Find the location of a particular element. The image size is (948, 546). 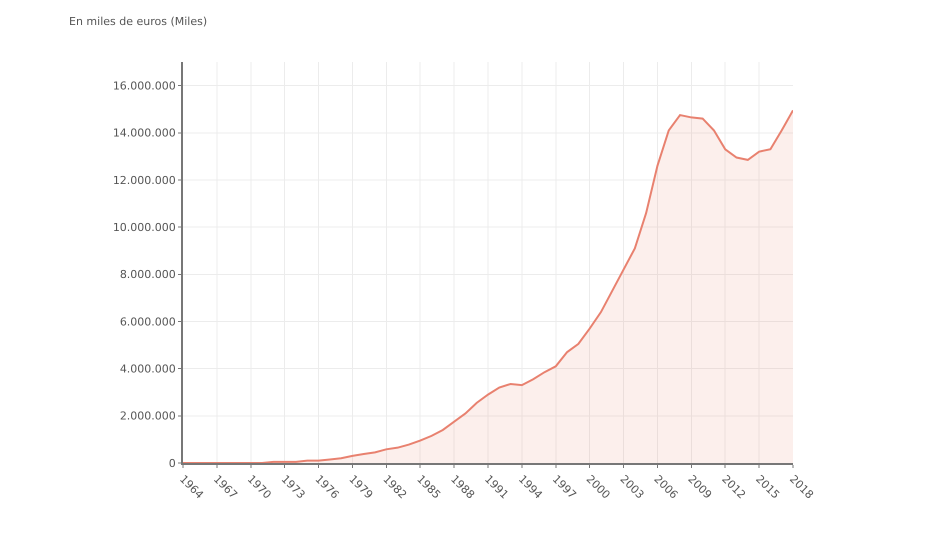

y-tick-label: 10.000.000 is located at coordinates (144, 227).